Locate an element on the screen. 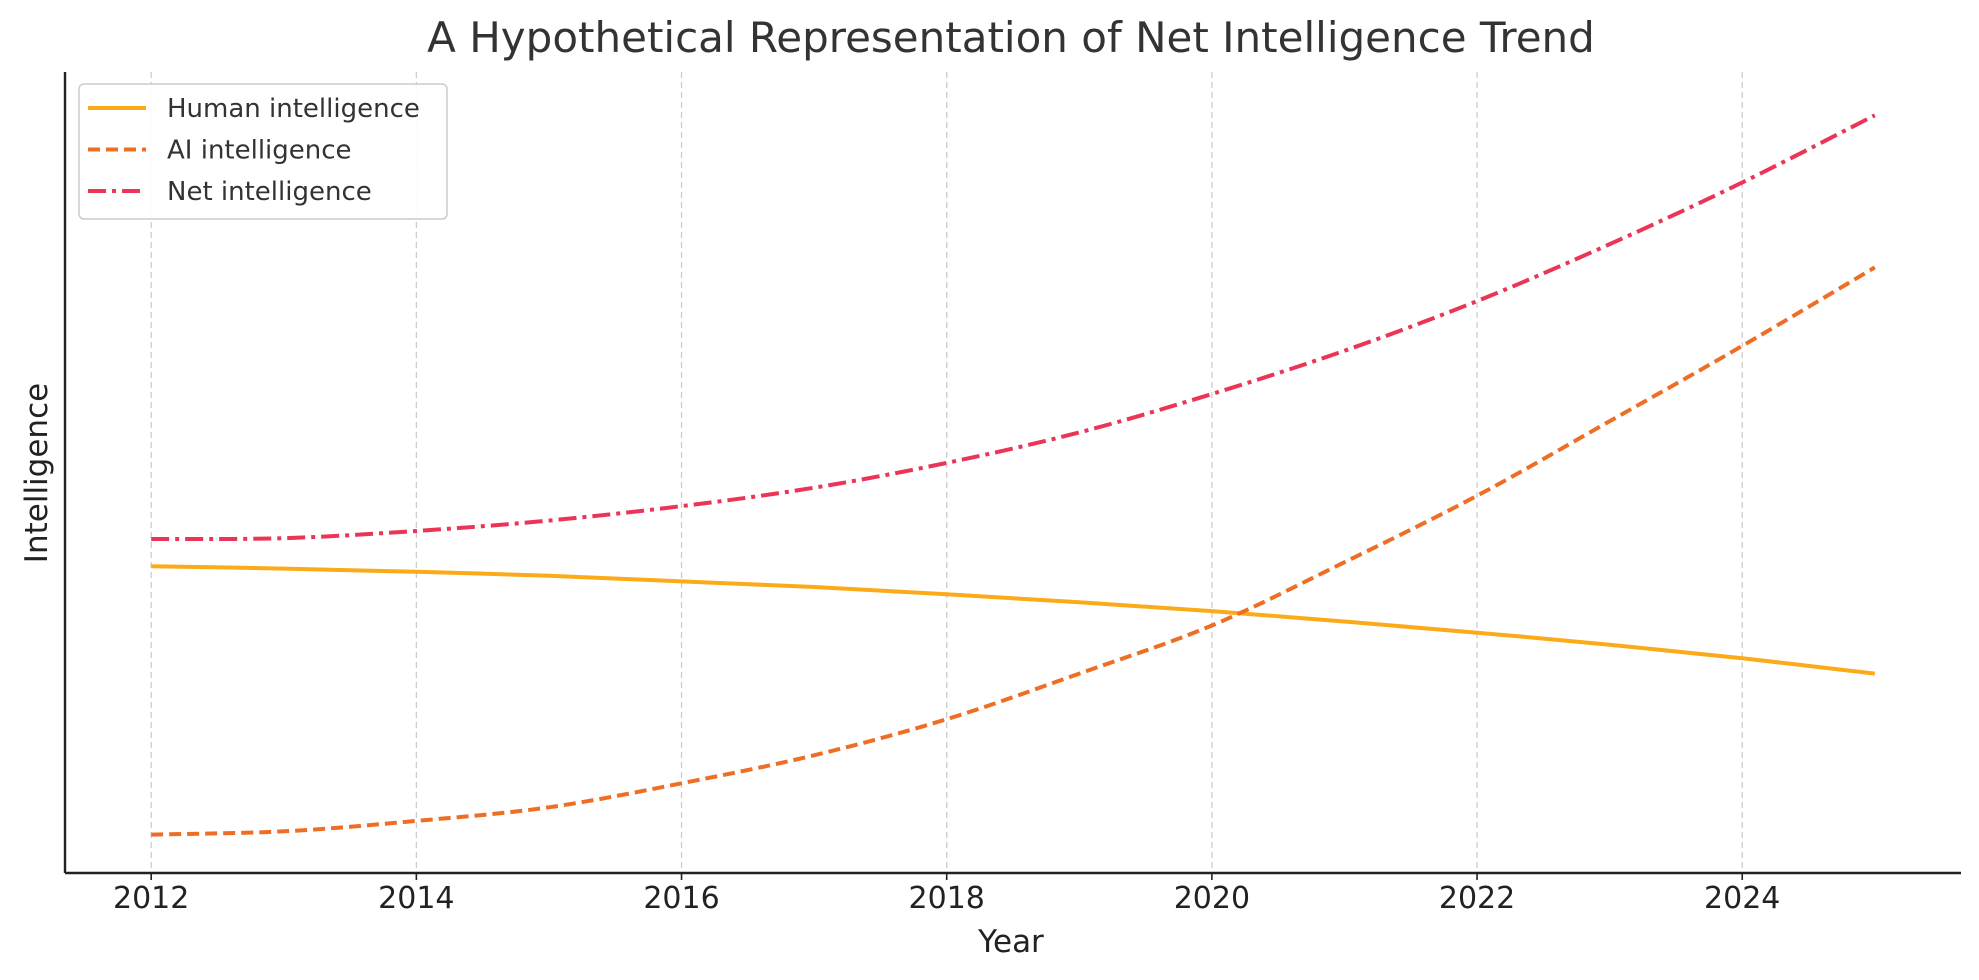 Image resolution: width=1979 pixels, height=980 pixels. x-tick-label: 2016 is located at coordinates (681, 898).